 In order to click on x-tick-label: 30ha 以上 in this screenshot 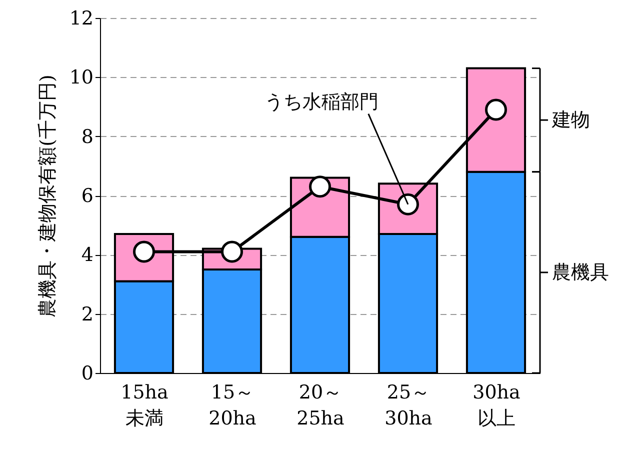, I will do `click(496, 406)`.